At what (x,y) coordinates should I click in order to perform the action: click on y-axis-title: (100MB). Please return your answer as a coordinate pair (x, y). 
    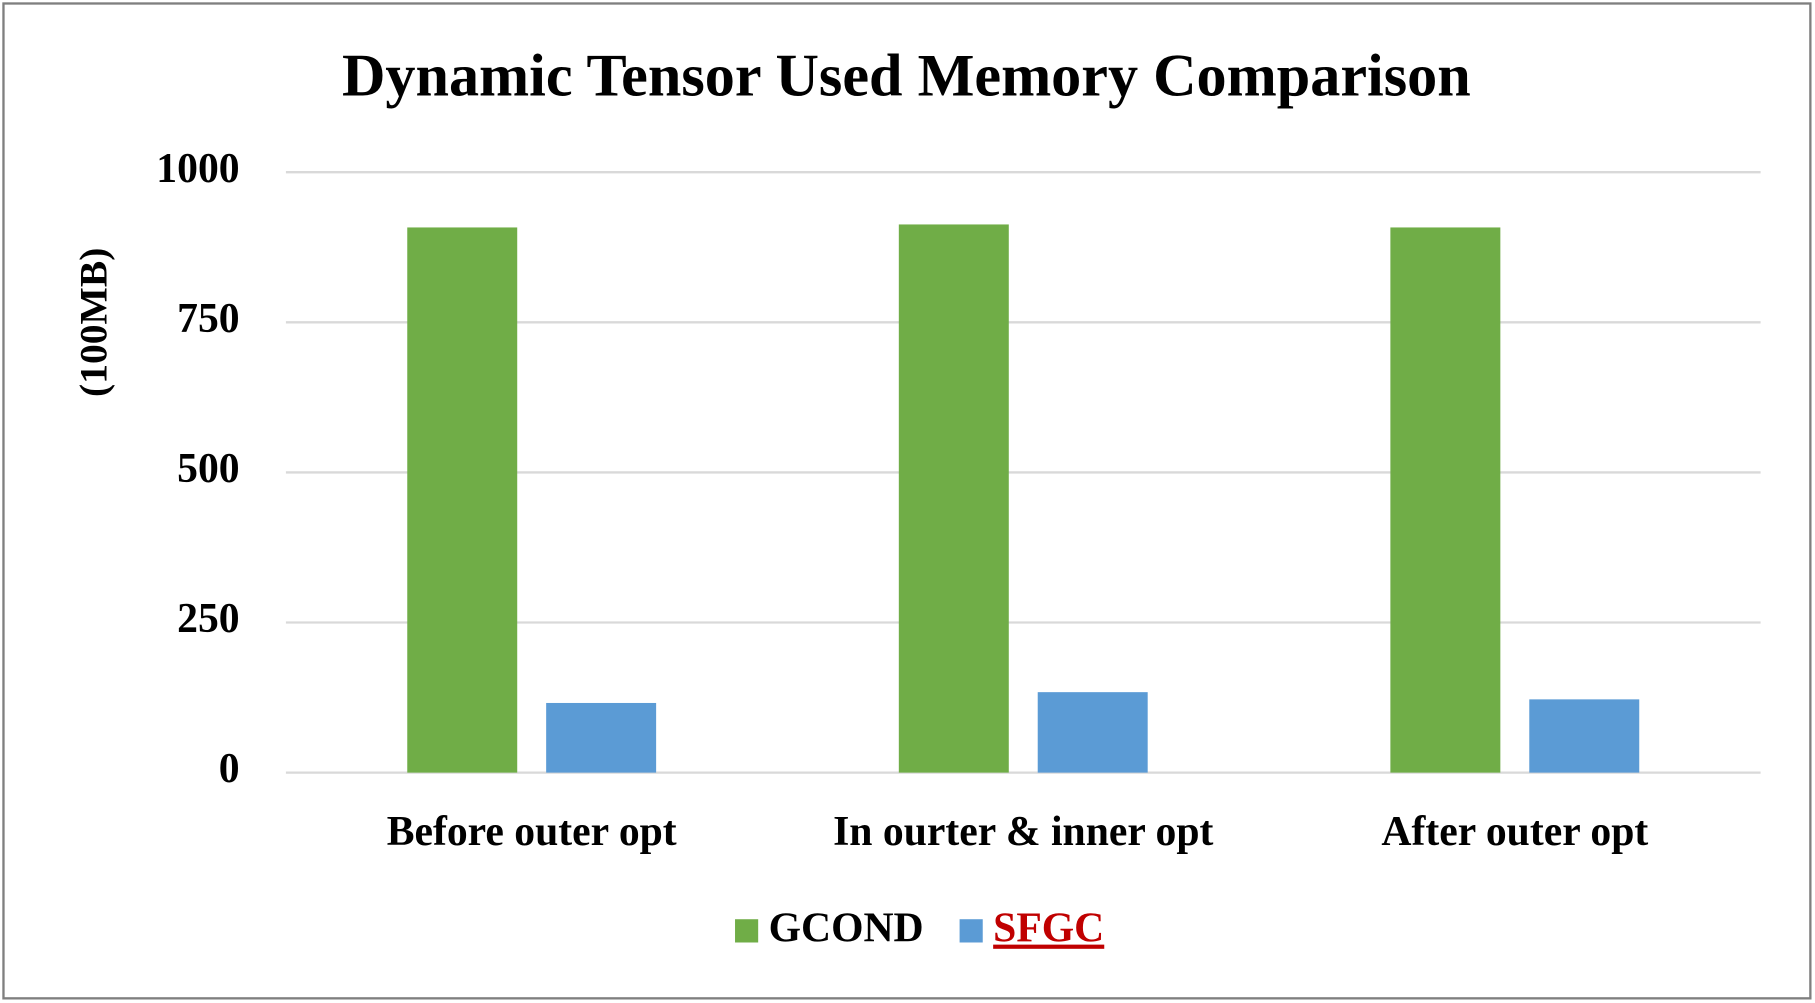
    Looking at the image, I should click on (93, 322).